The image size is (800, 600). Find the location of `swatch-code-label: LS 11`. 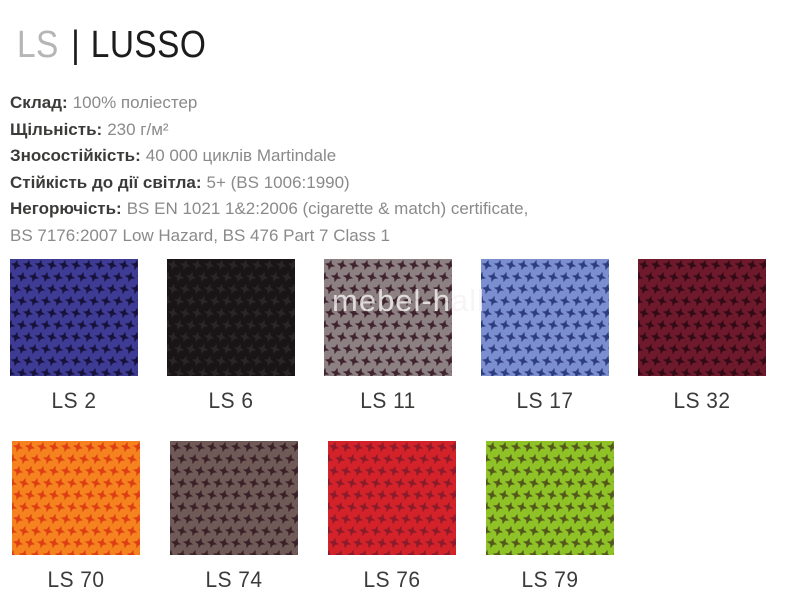

swatch-code-label: LS 11 is located at coordinates (388, 400).